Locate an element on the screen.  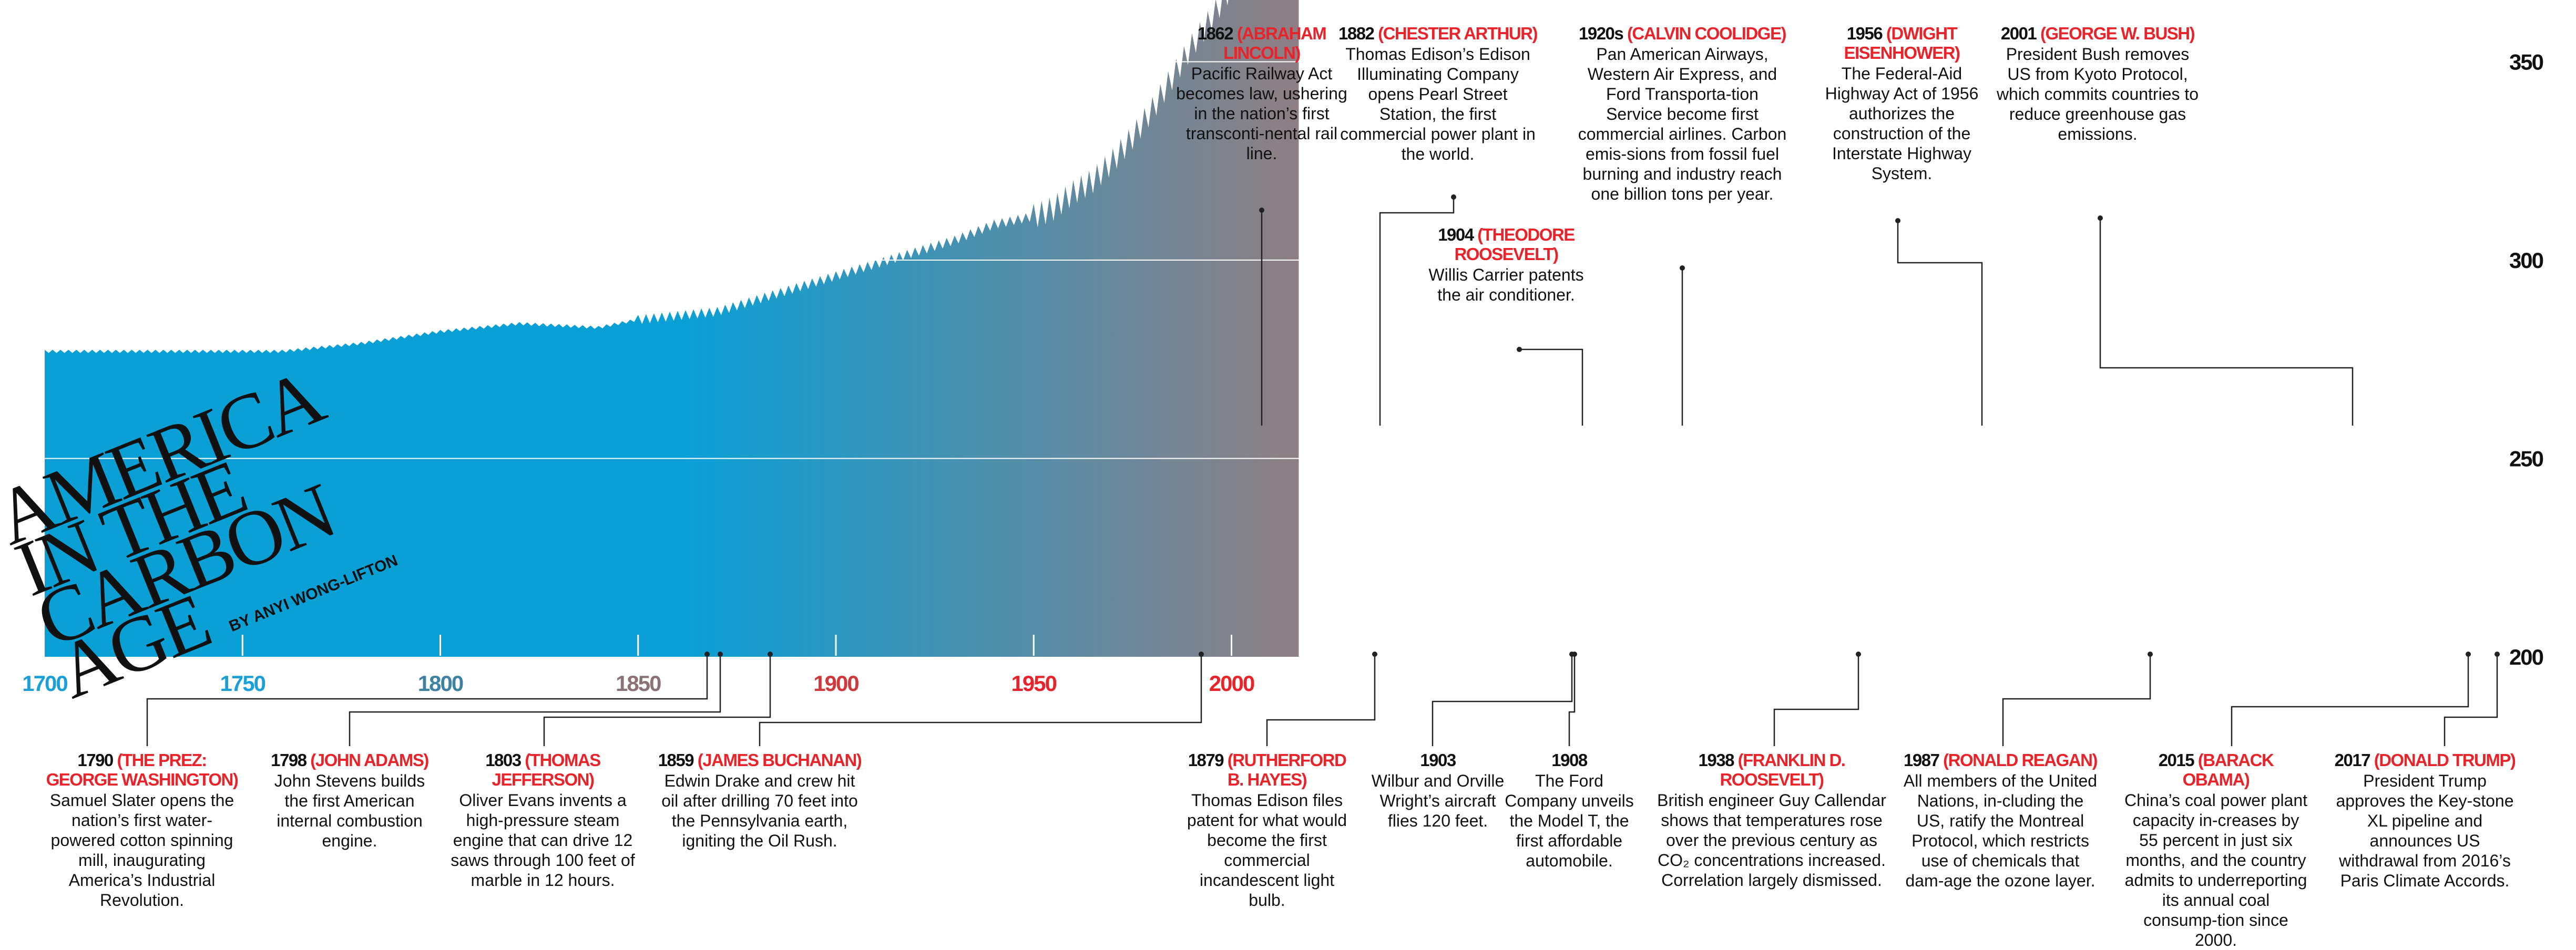
event-year: 1956 is located at coordinates (1864, 33).